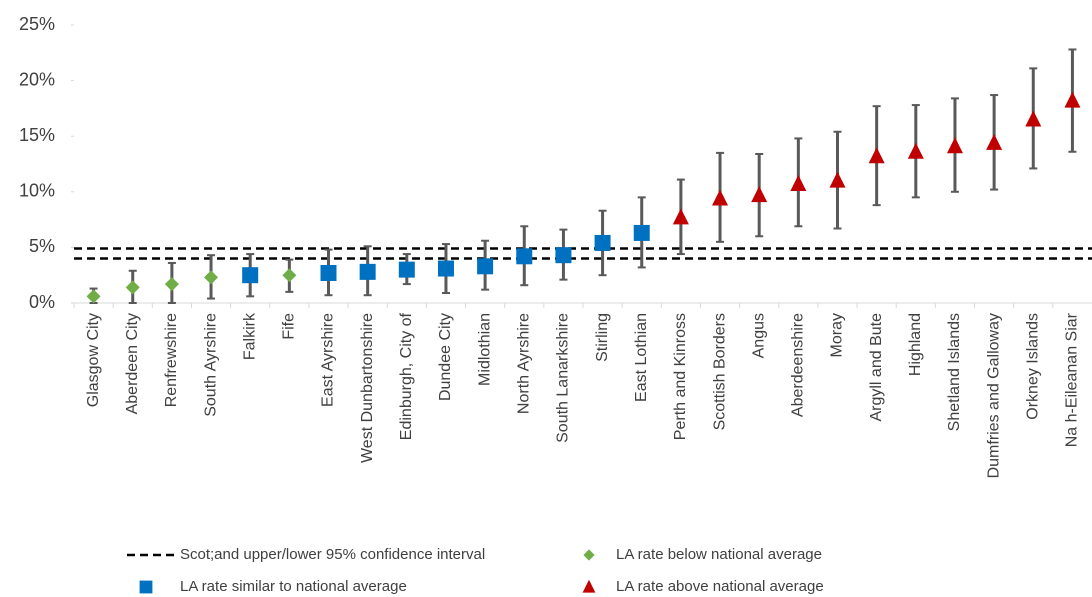  I want to click on x-tick-label: Angus, so click(758, 335).